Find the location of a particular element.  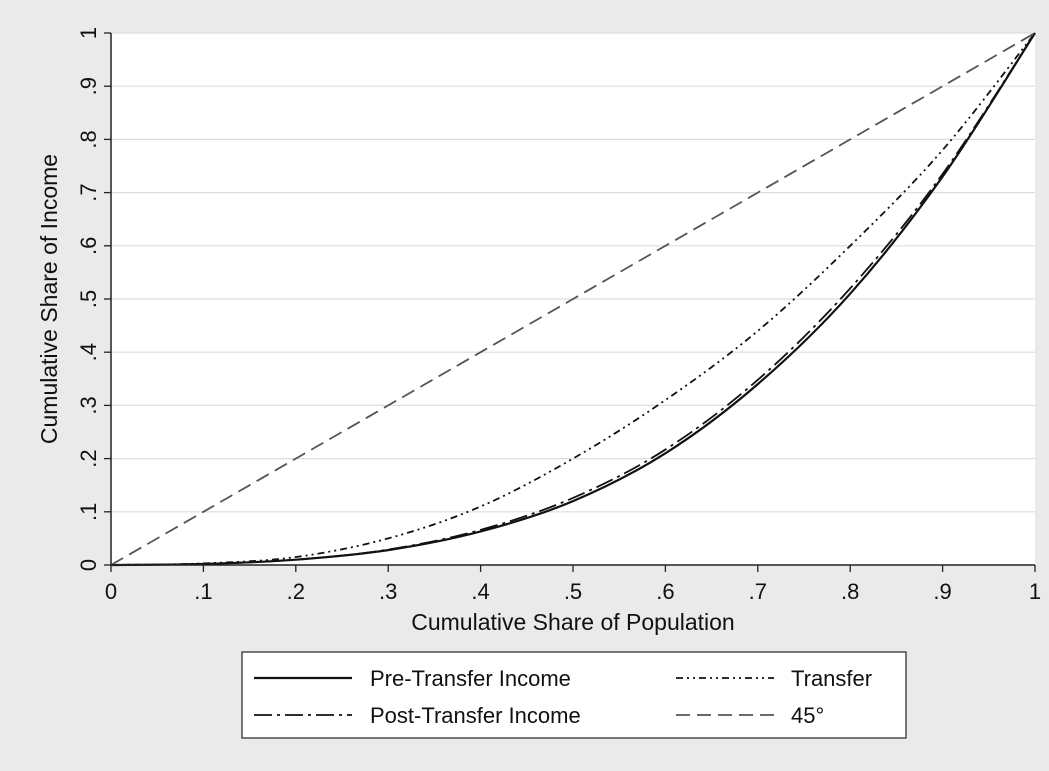

x-tick-label: .8 is located at coordinates (850, 591).